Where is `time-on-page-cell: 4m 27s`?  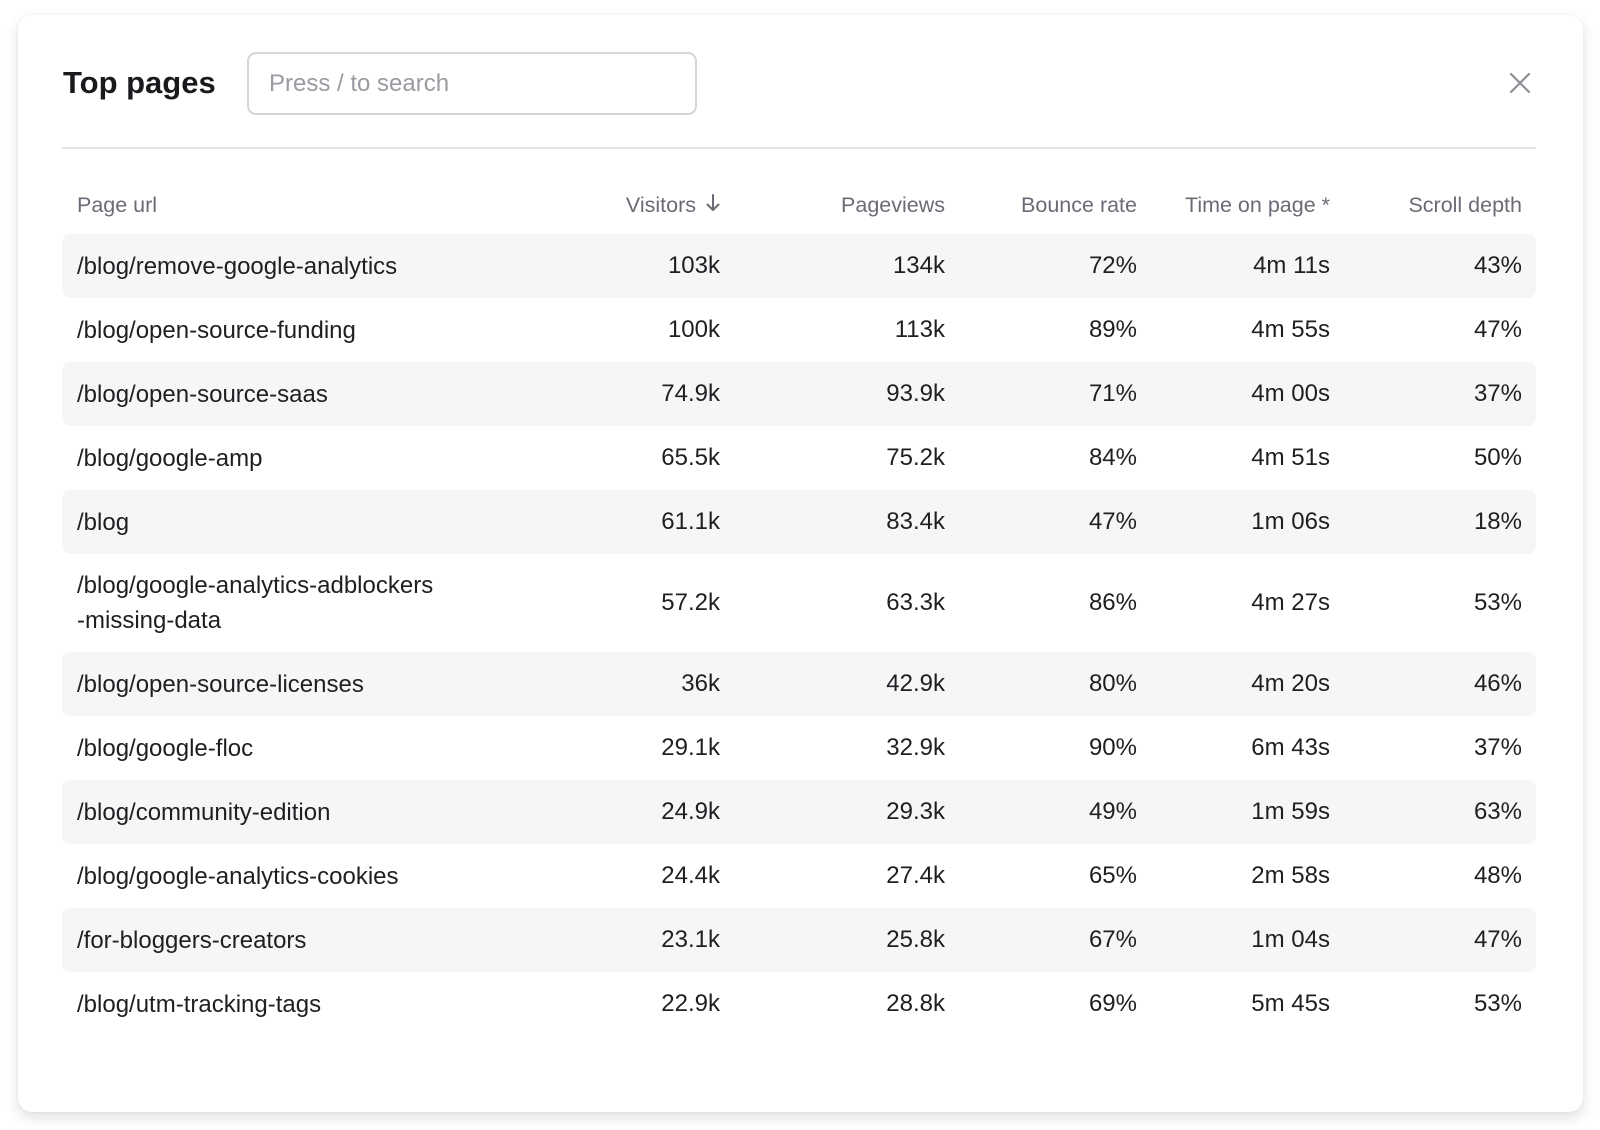
time-on-page-cell: 4m 27s is located at coordinates (1290, 602).